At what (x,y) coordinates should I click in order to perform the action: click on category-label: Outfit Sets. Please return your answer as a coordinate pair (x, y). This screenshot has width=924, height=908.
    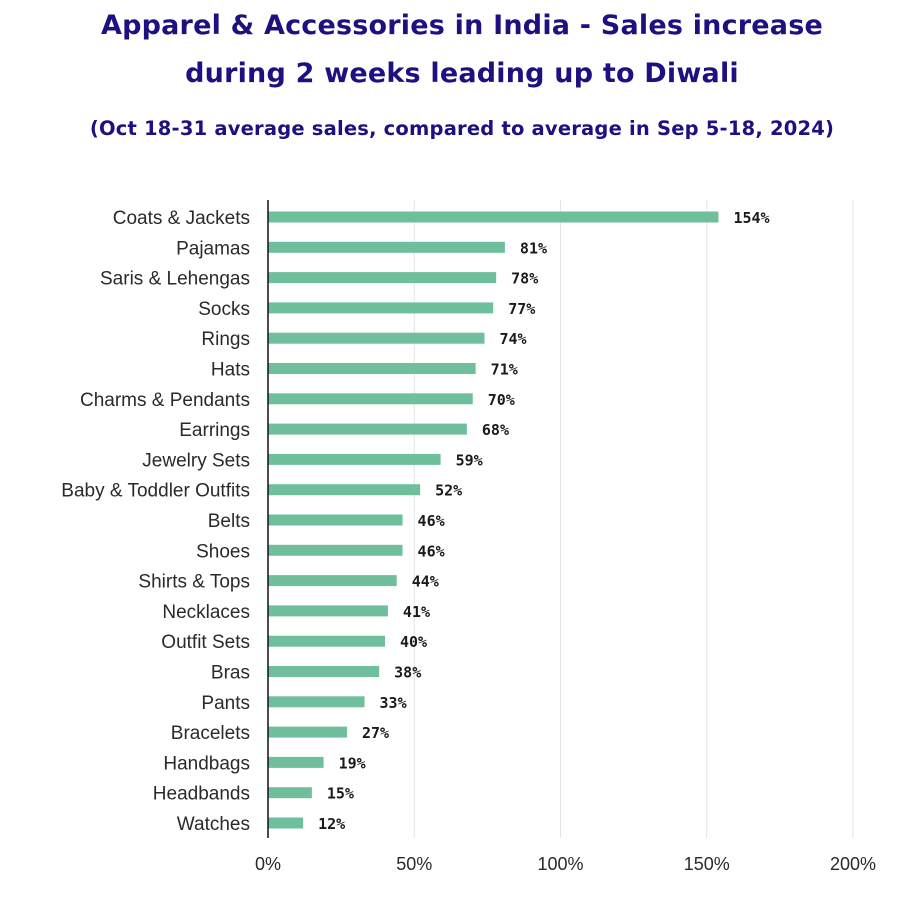
    Looking at the image, I should click on (205, 642).